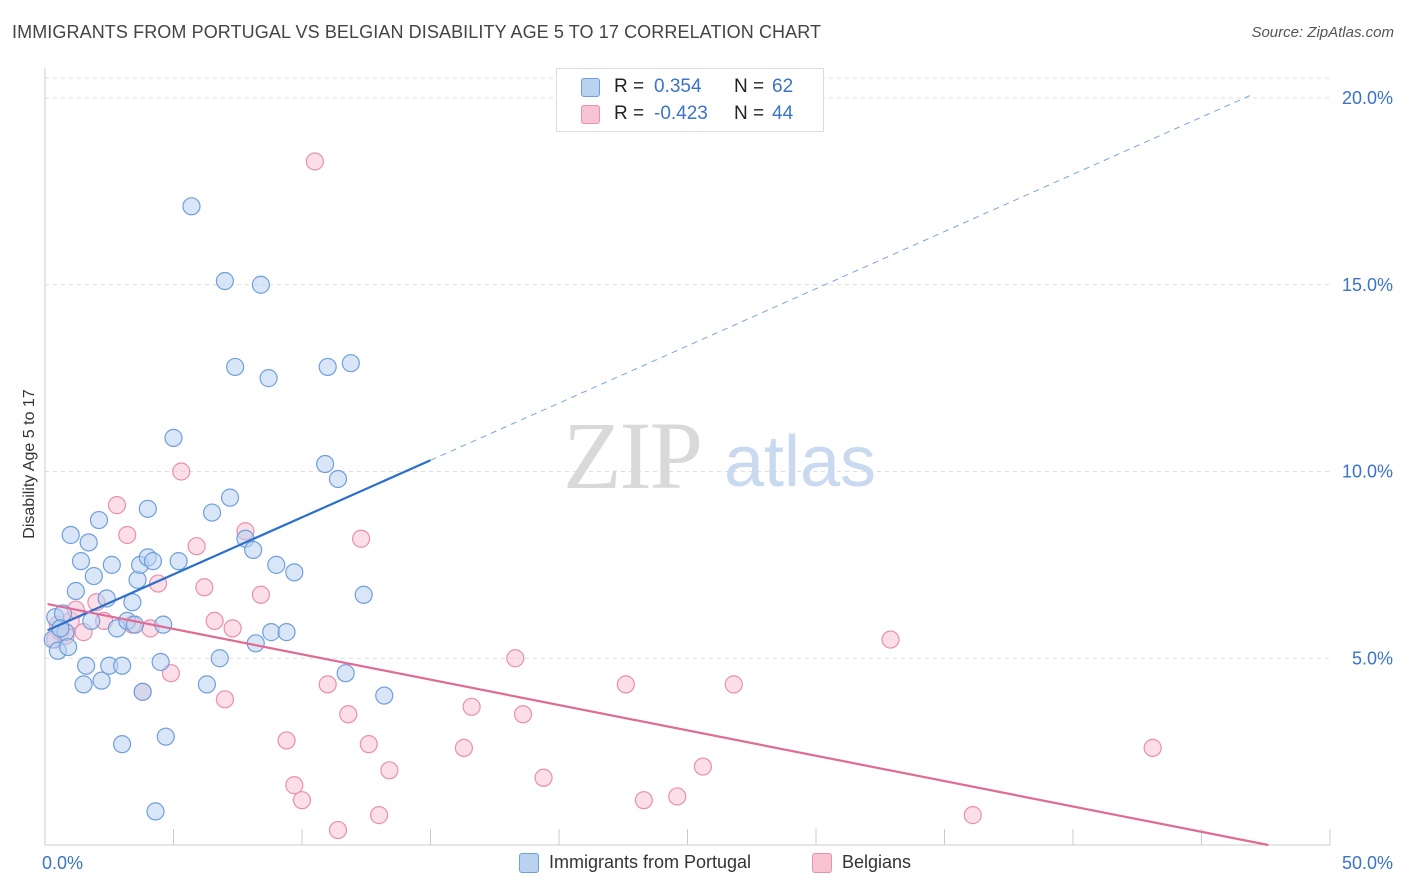  What do you see at coordinates (1322, 32) in the screenshot?
I see `source-credit: Source: ZipAtlas.com` at bounding box center [1322, 32].